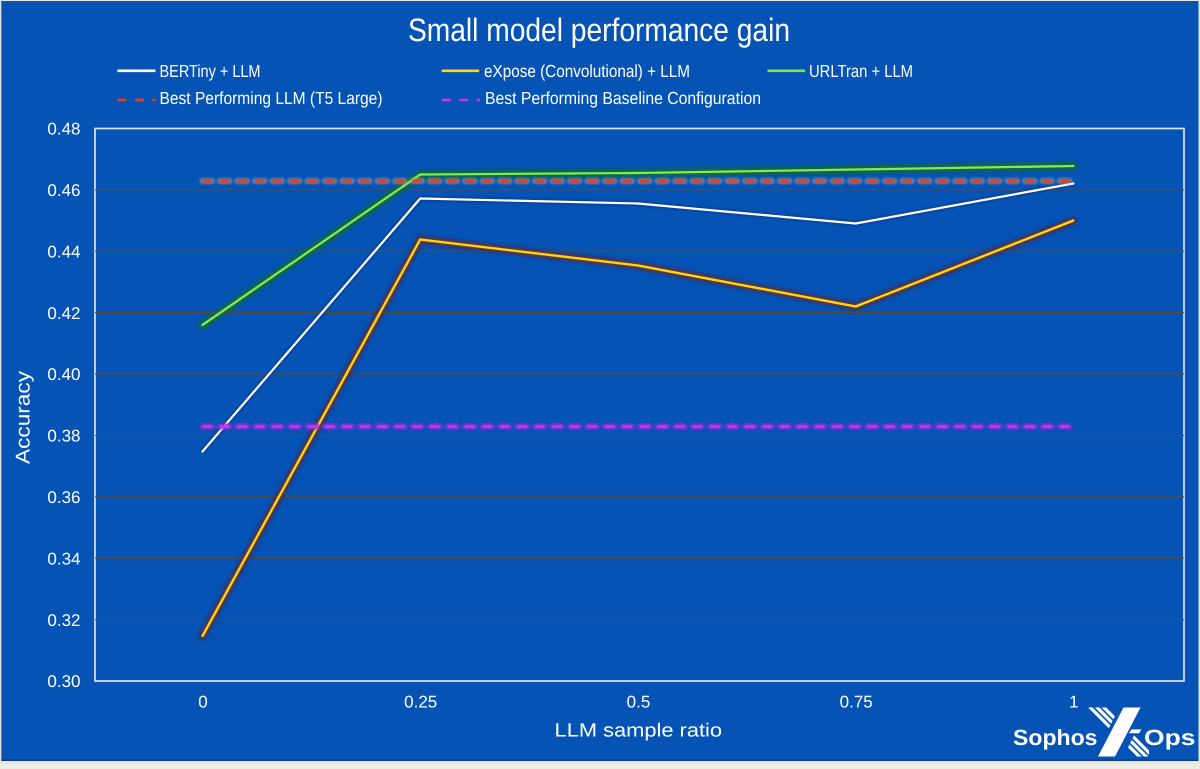 This screenshot has width=1200, height=769. I want to click on svg-text: Ops, so click(1170, 737).